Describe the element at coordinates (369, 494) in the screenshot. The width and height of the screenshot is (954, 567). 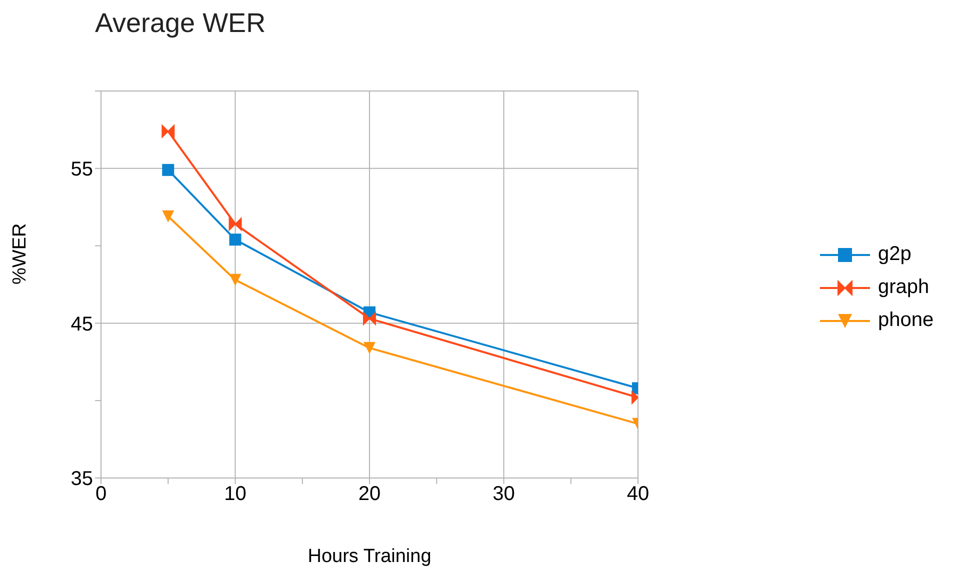
I see `x-tick-label: 20` at that location.